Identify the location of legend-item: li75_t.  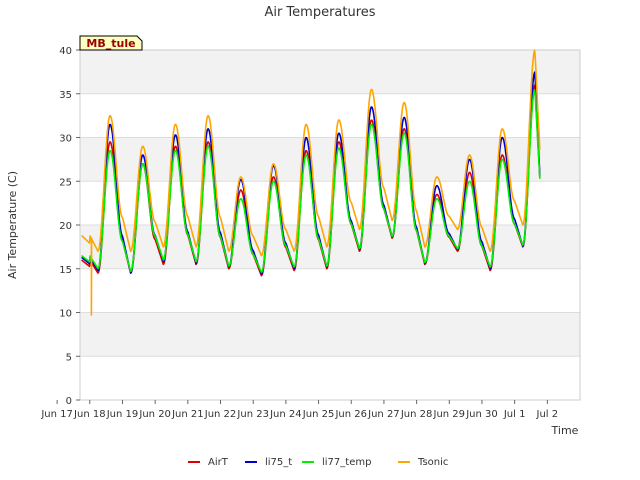
(268, 462).